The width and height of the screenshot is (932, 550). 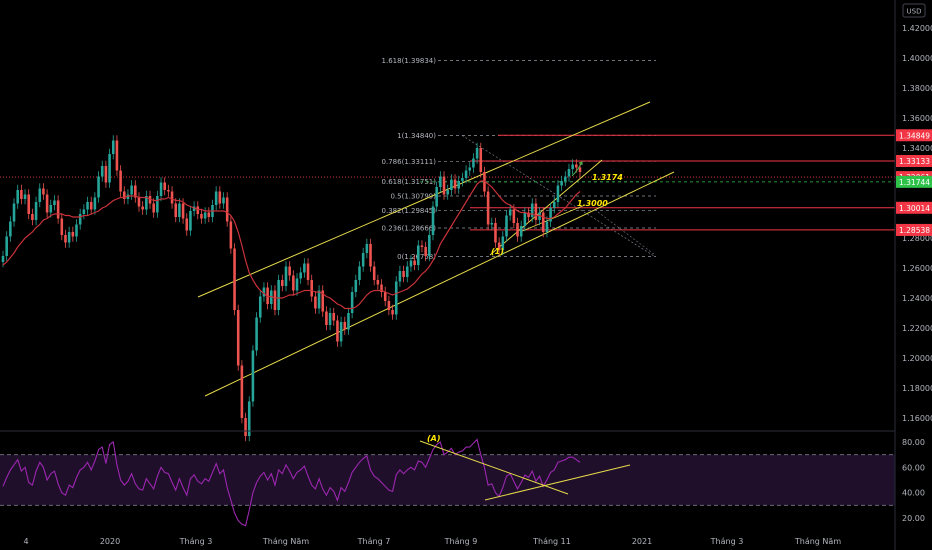 I want to click on fib-level-label: 0(1.26758), so click(x=416, y=257).